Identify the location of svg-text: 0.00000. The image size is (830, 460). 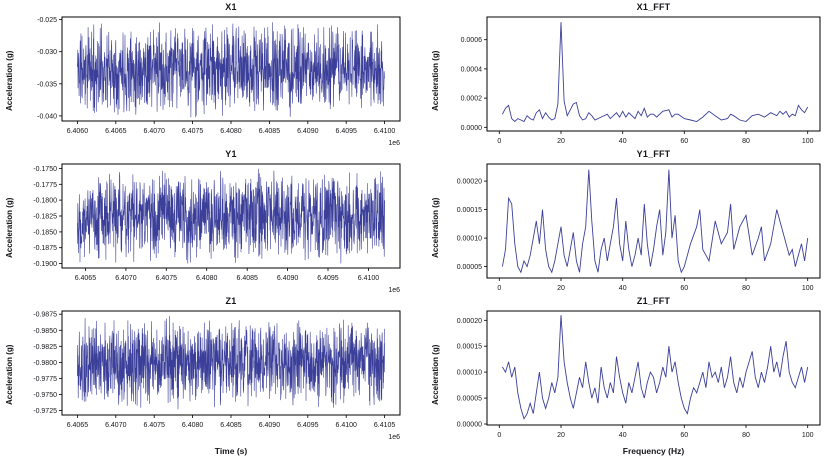
(469, 425).